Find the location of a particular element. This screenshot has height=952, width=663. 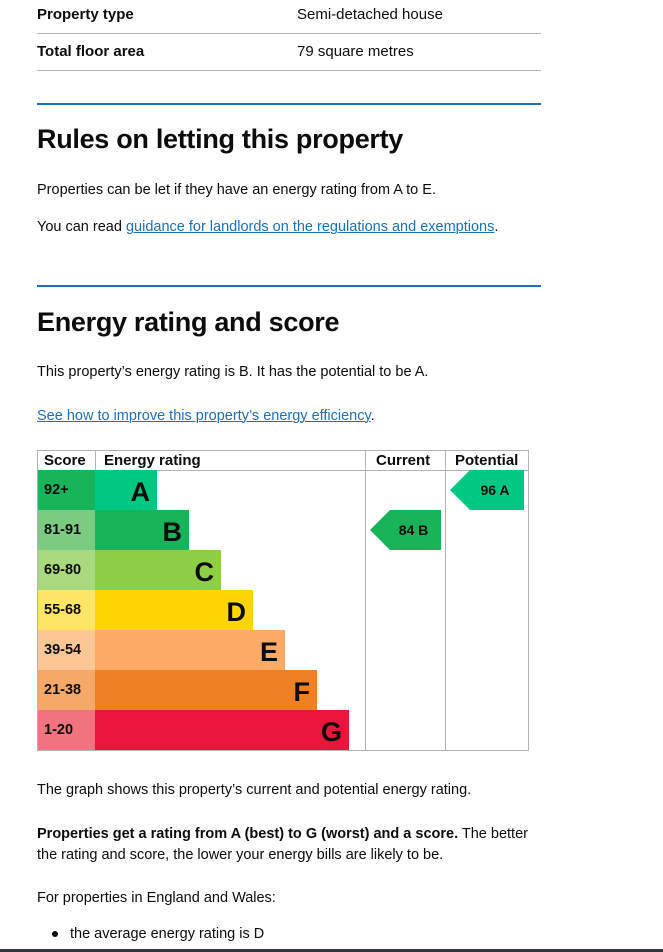

energy-heading: Energy rating and score is located at coordinates (188, 322).